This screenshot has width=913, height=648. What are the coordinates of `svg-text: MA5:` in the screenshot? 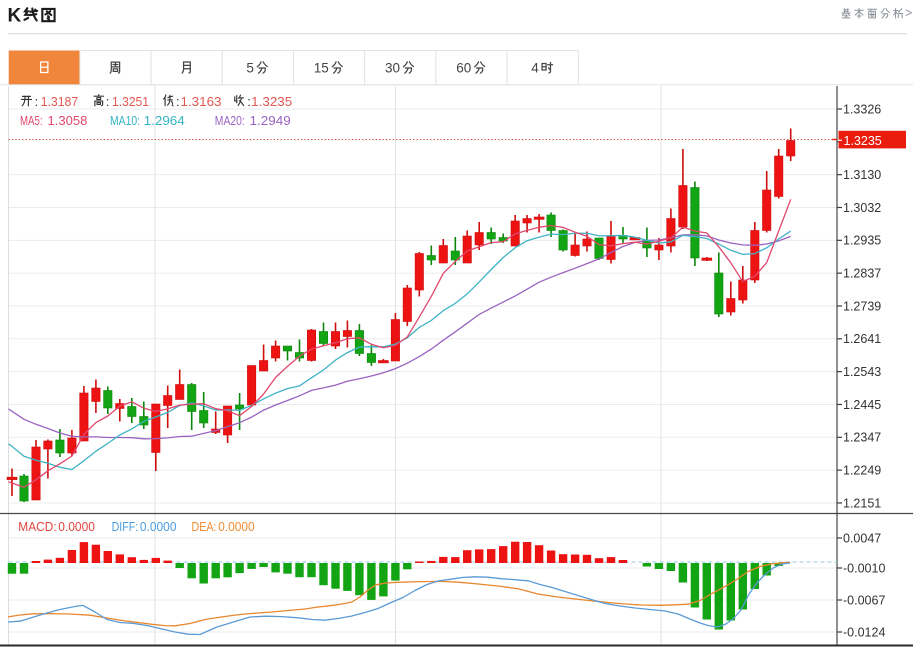 It's located at (31, 120).